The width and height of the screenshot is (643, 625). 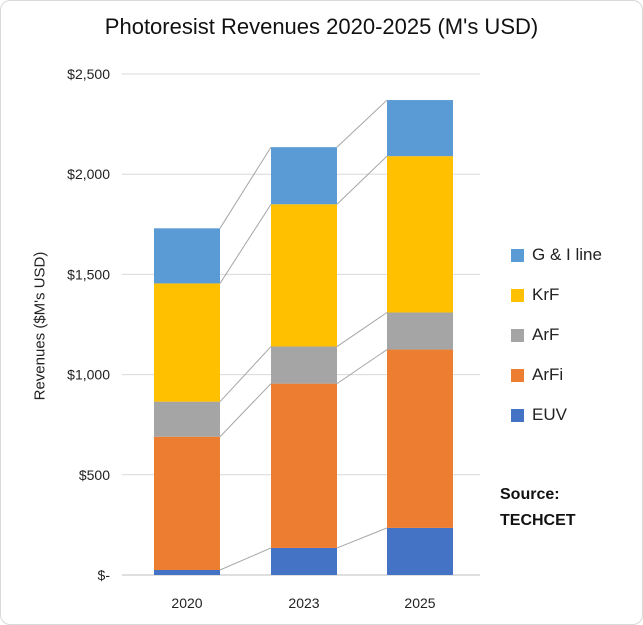 What do you see at coordinates (104, 575) in the screenshot?
I see `y-tick-label: $-` at bounding box center [104, 575].